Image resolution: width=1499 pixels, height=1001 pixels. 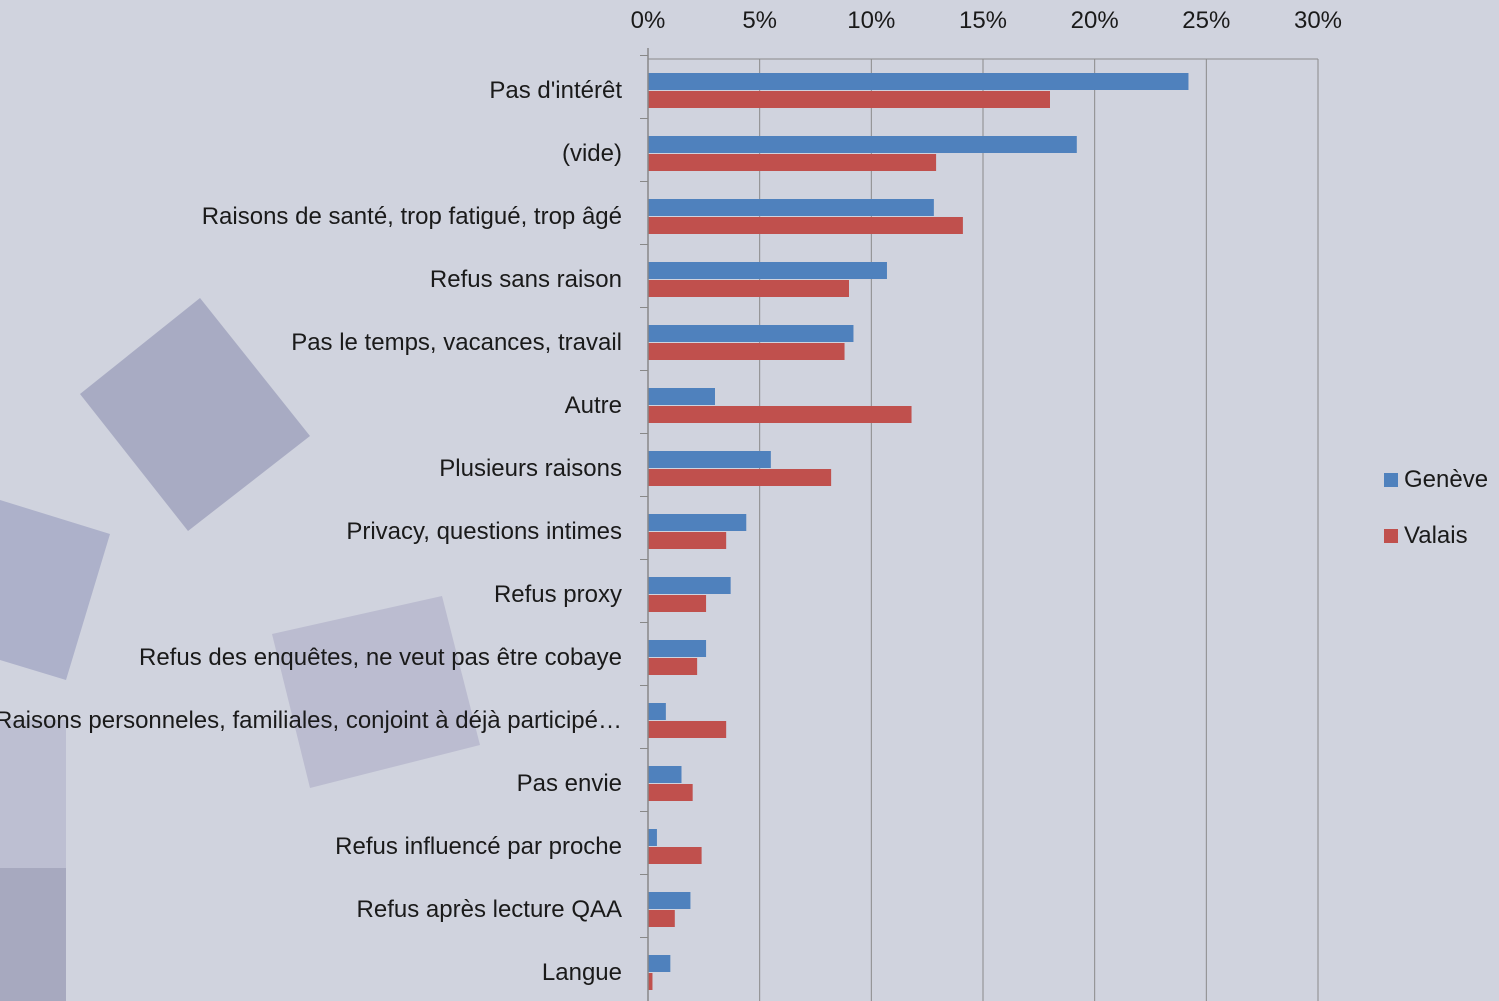 What do you see at coordinates (1095, 20) in the screenshot?
I see `x-tick-label: 20%` at bounding box center [1095, 20].